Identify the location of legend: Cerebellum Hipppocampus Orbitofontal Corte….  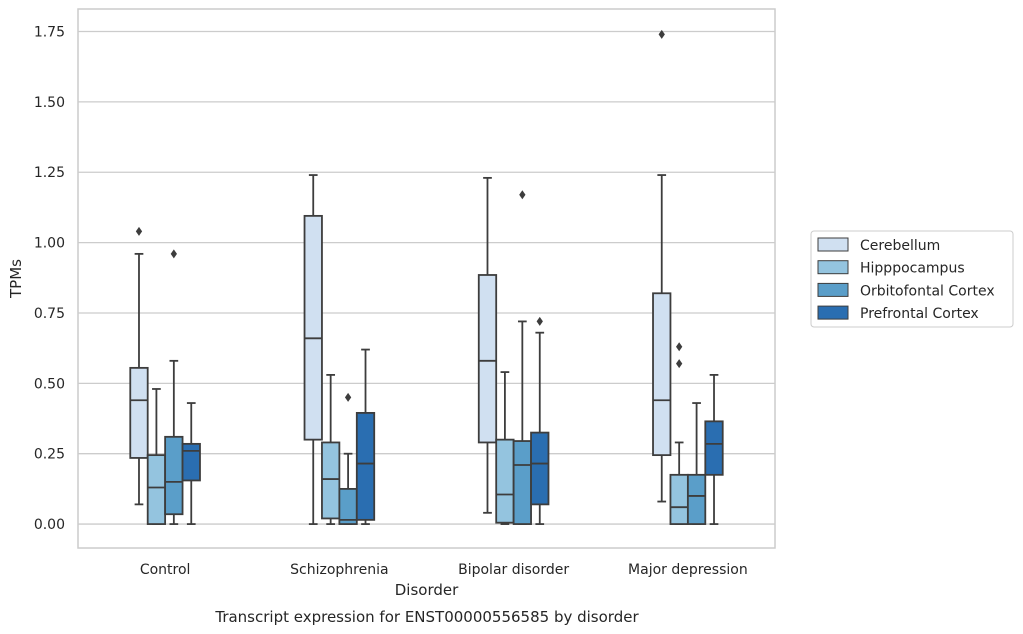
(912, 279).